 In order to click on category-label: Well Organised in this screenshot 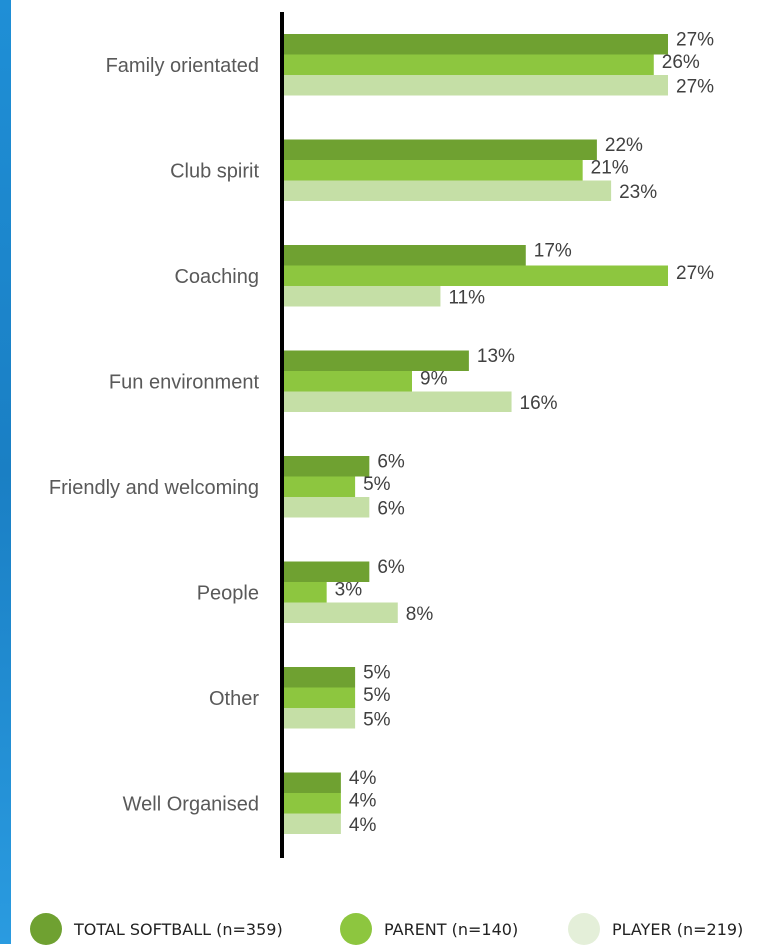, I will do `click(191, 804)`.